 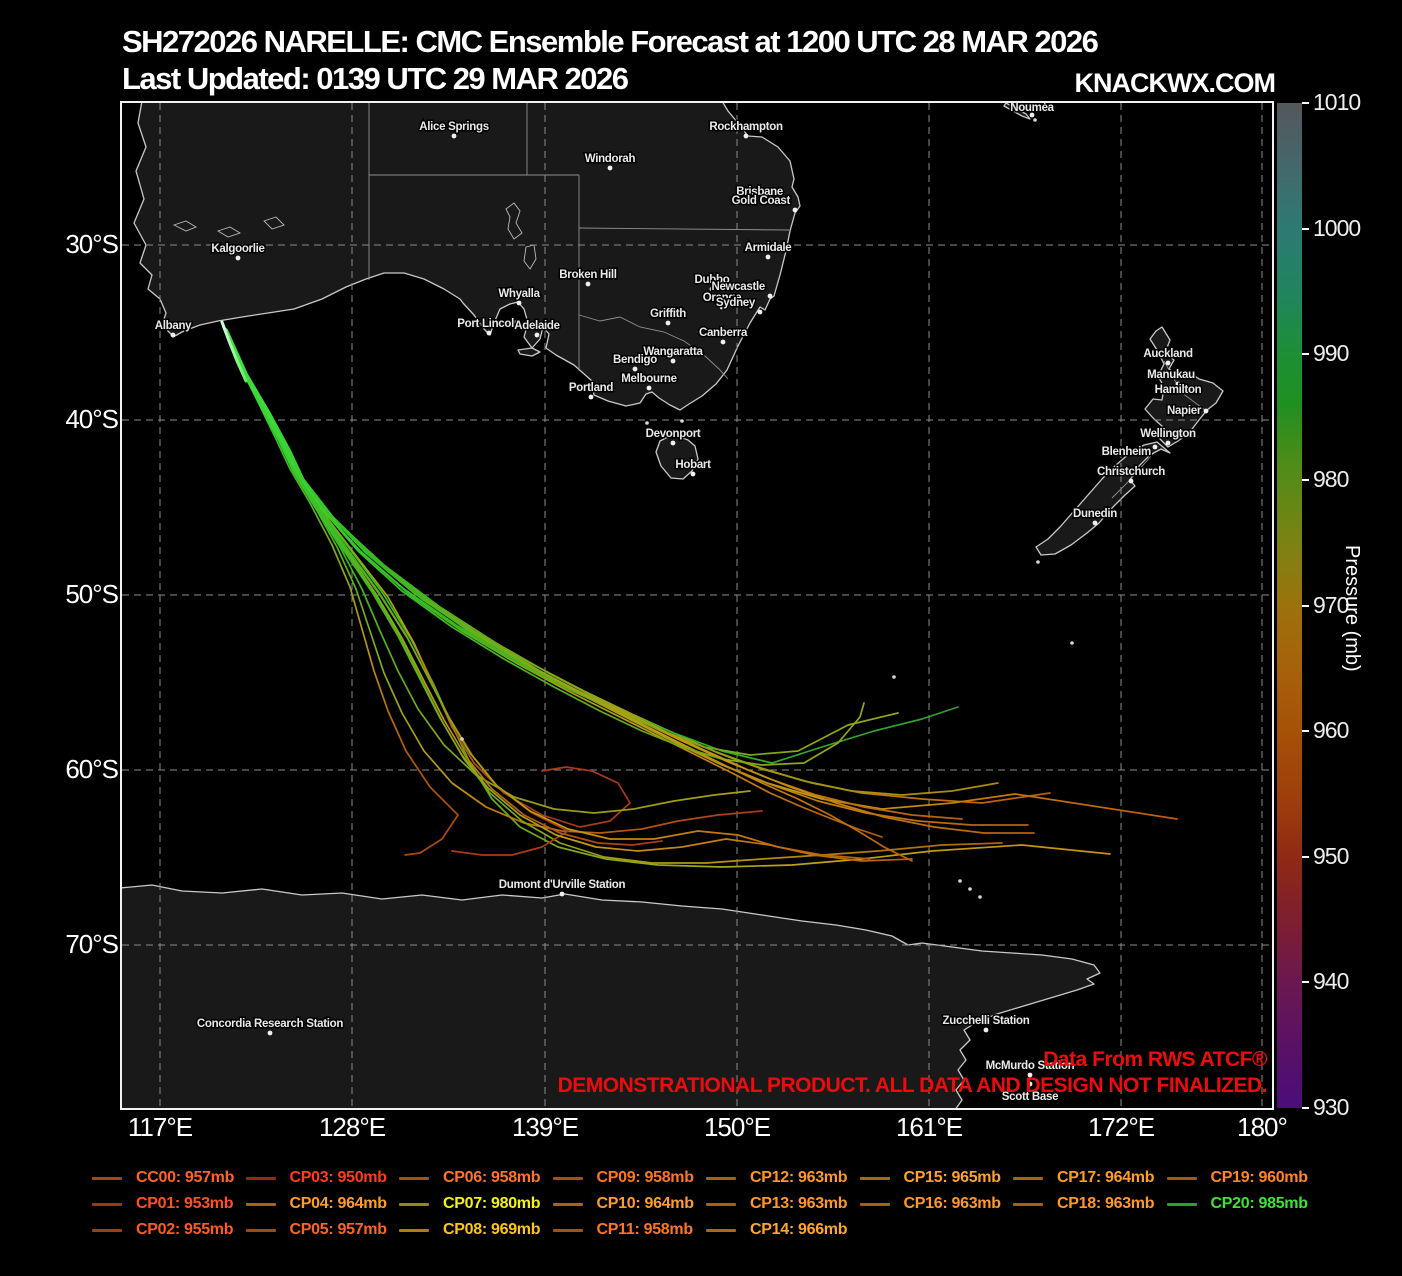 I want to click on legend-member-label: CP06: 958mb, so click(x=492, y=1177).